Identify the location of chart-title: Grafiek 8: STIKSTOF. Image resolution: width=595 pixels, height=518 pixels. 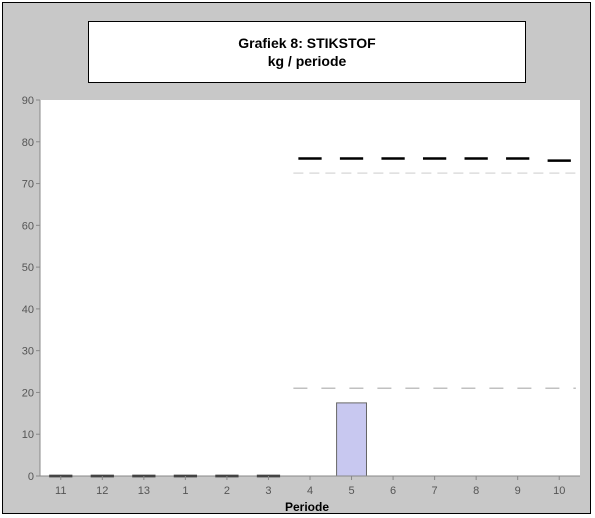
(307, 43).